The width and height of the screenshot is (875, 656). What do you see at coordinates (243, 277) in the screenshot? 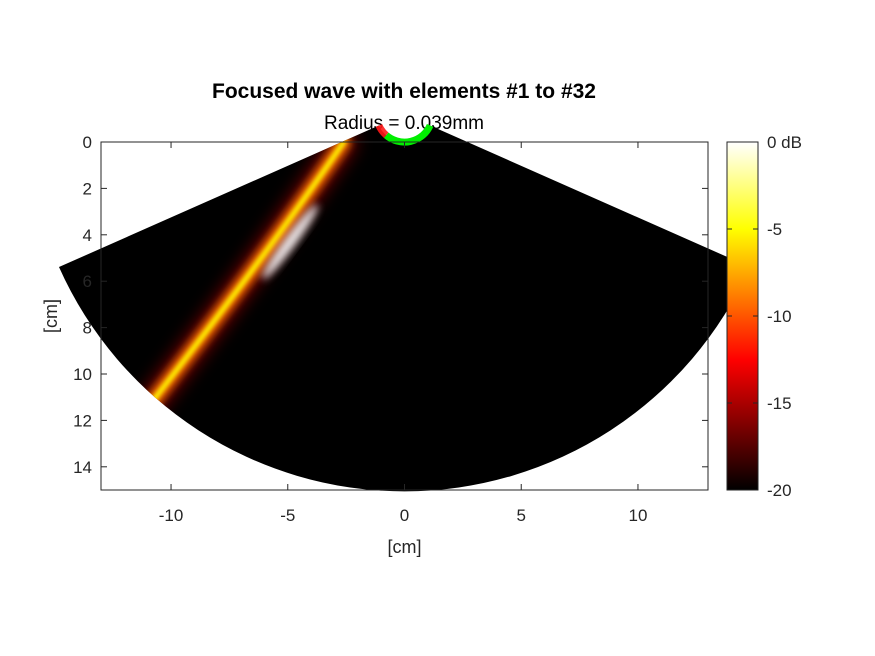
I see `beam-core` at bounding box center [243, 277].